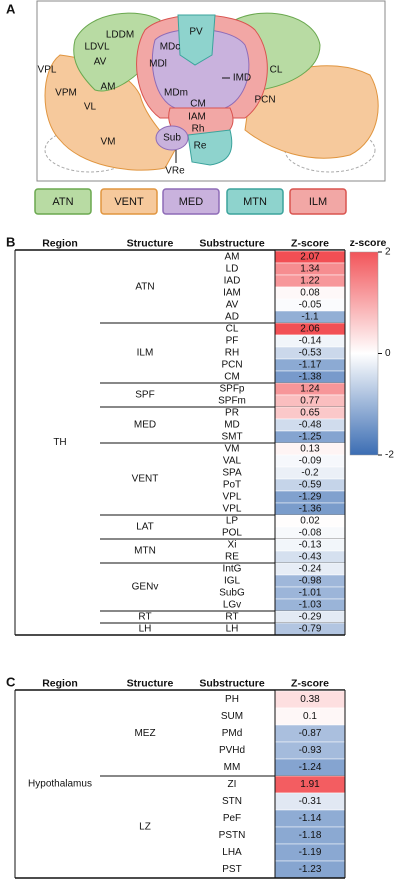 Image resolution: width=419 pixels, height=882 pixels. What do you see at coordinates (310, 557) in the screenshot?
I see `z-score: -0.43` at bounding box center [310, 557].